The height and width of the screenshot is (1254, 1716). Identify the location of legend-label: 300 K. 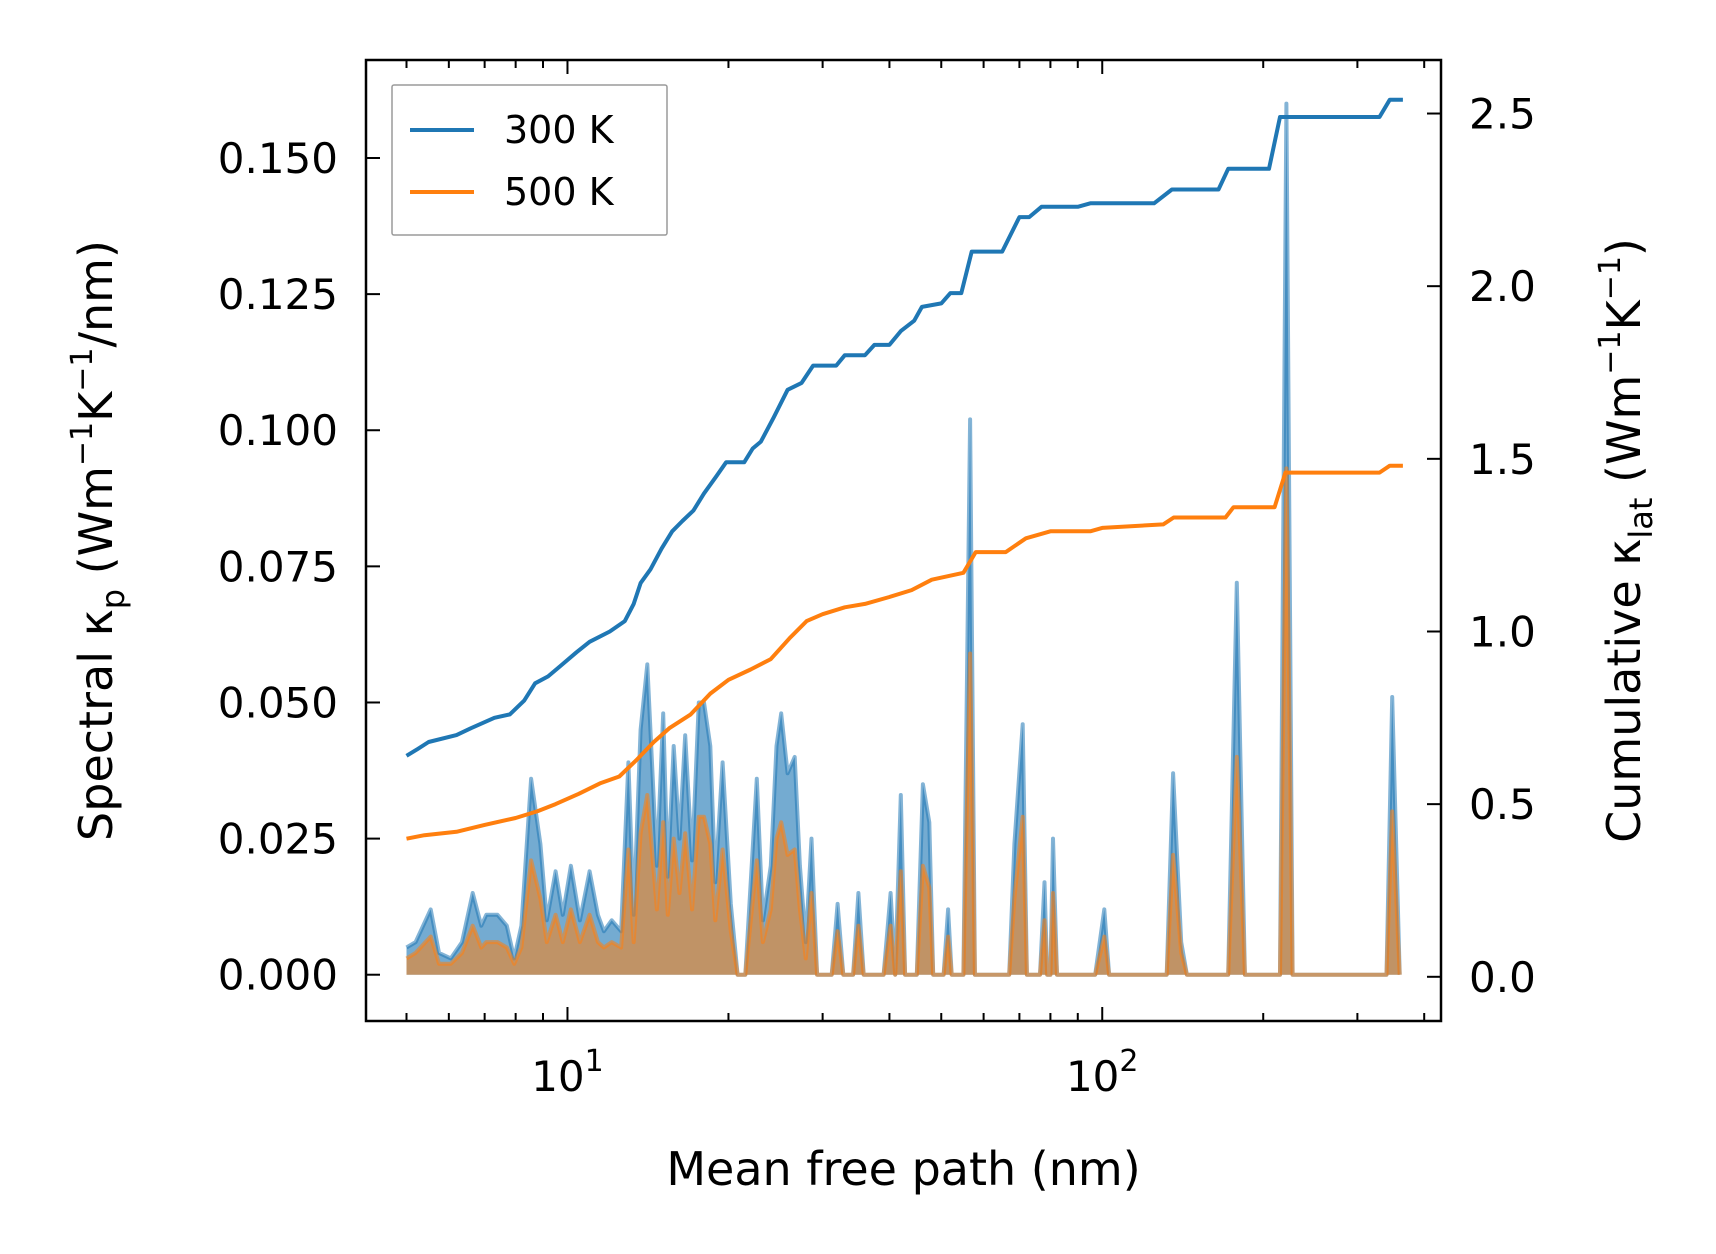
(559, 130).